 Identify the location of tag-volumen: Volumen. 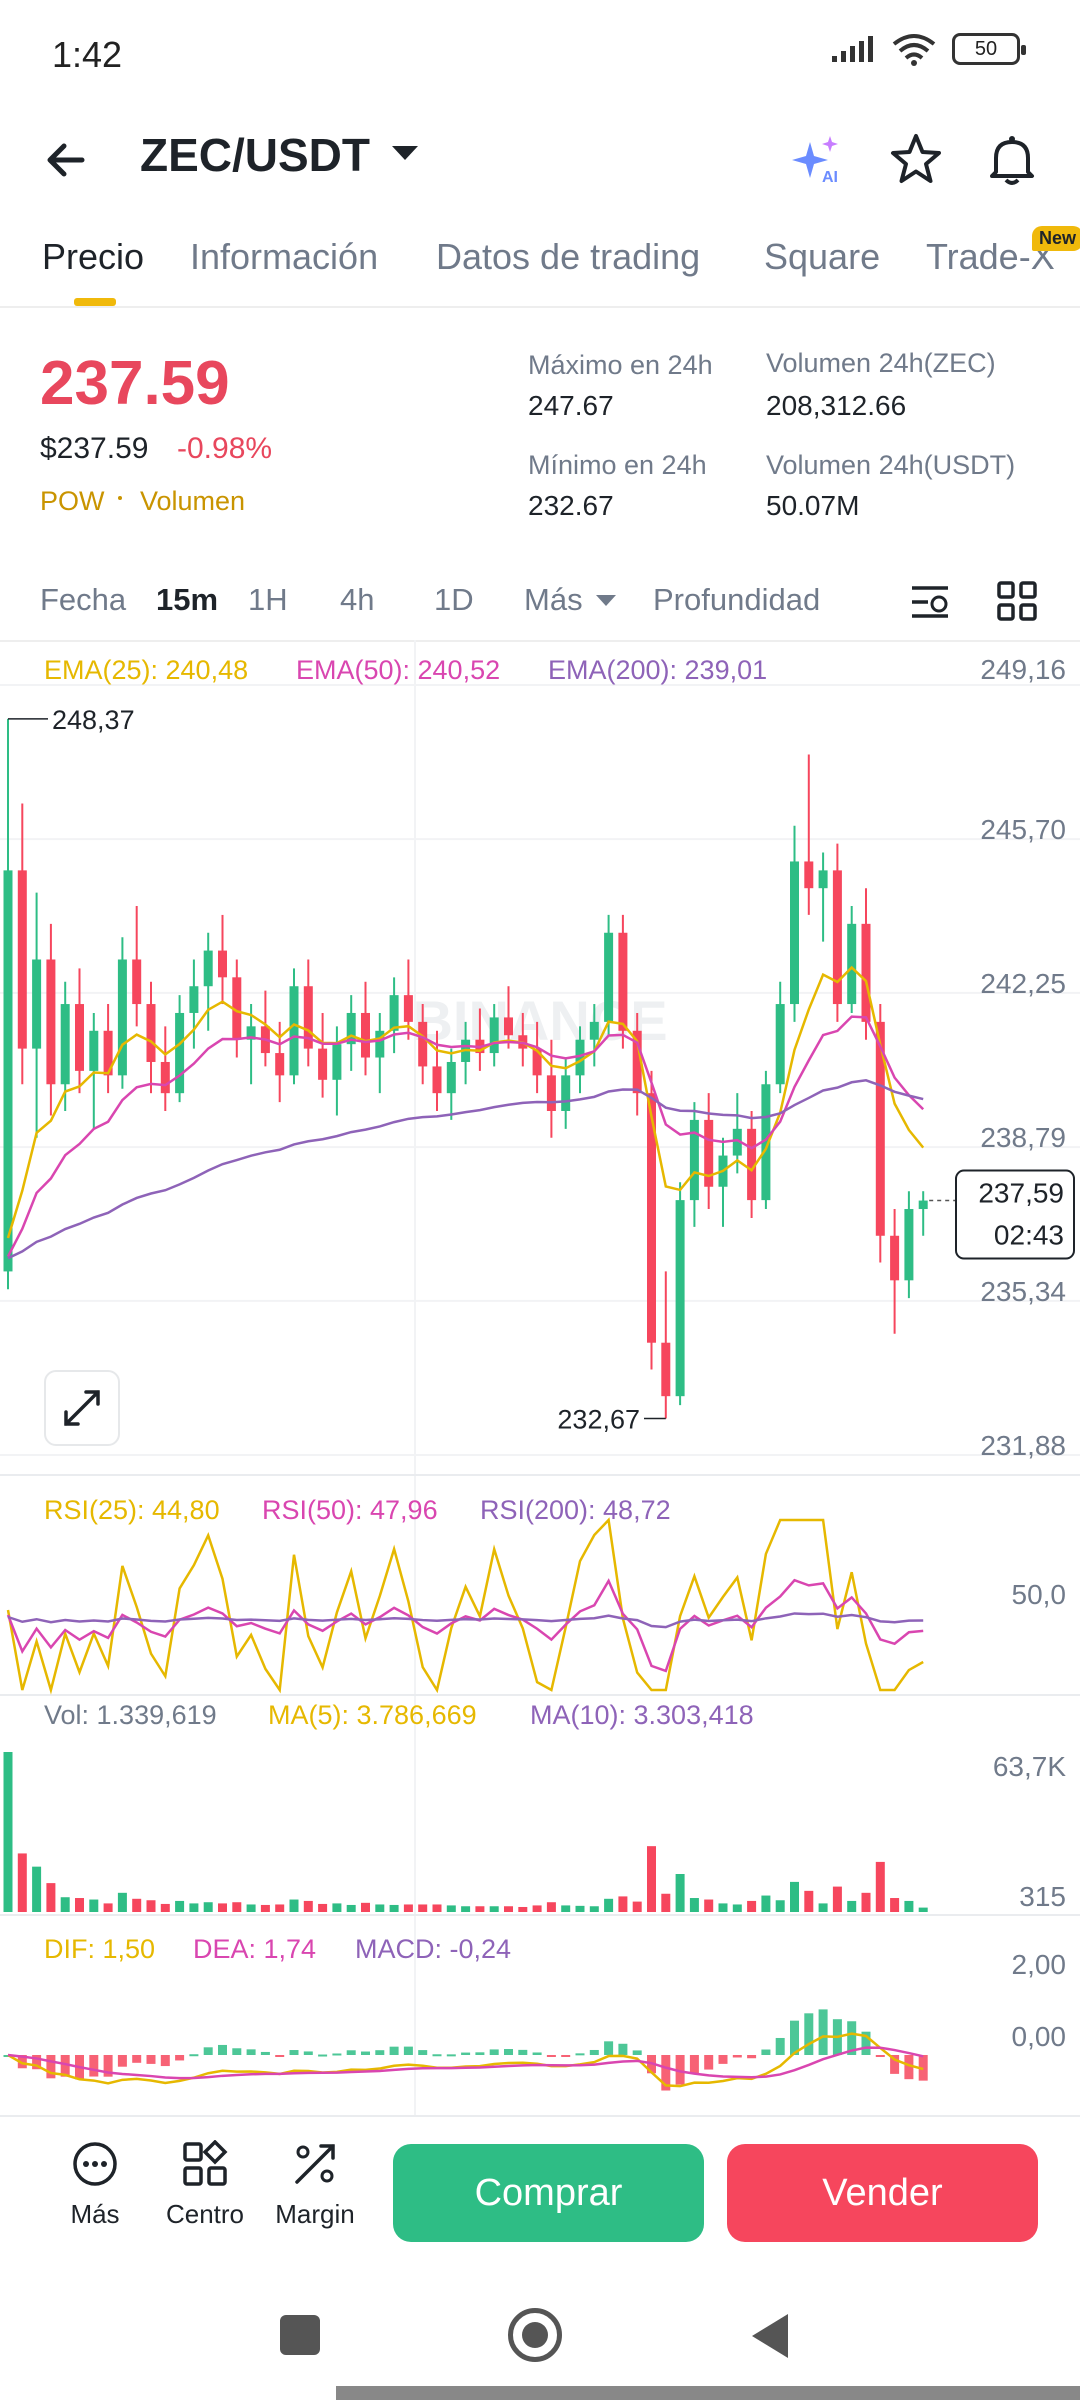
(193, 501).